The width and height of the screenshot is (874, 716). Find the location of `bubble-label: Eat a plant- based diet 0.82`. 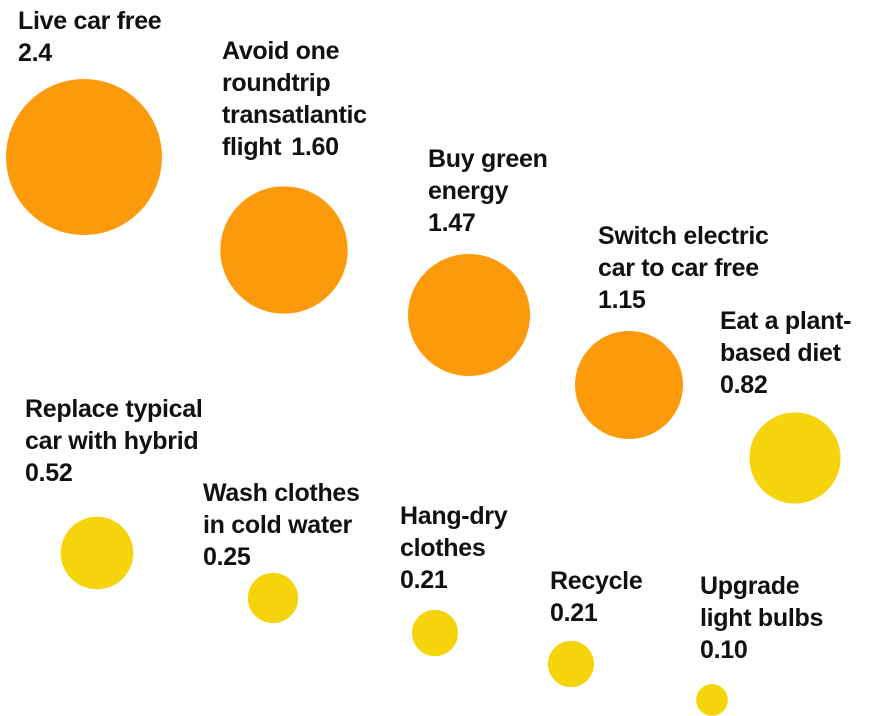

bubble-label: Eat a plant- based diet 0.82 is located at coordinates (785, 353).